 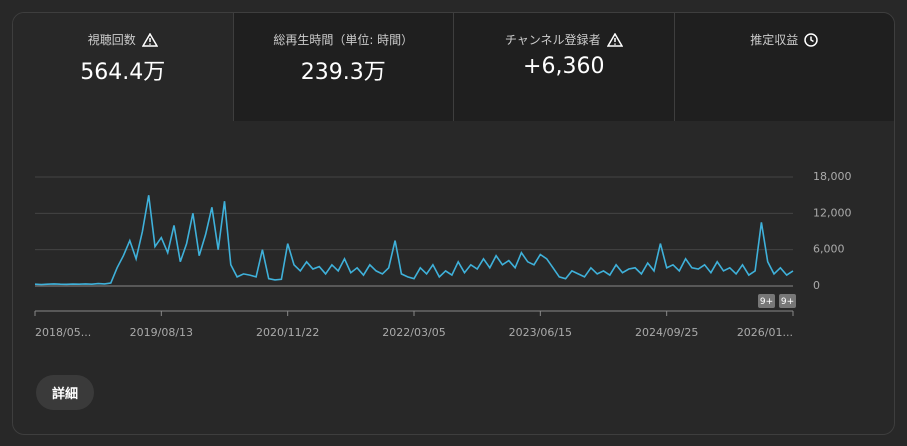 I want to click on tab-label: 総再生時間（単位: 時間）, so click(x=343, y=40).